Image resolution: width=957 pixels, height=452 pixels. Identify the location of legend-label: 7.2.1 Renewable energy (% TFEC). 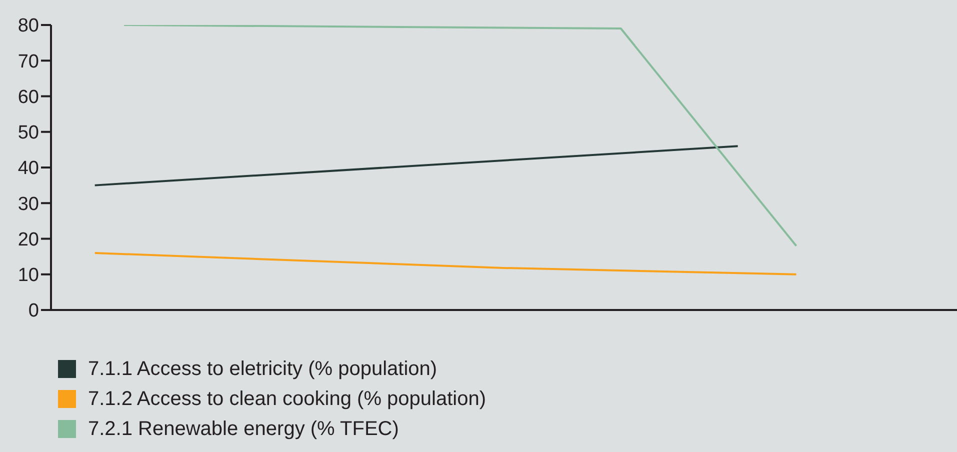
(243, 429).